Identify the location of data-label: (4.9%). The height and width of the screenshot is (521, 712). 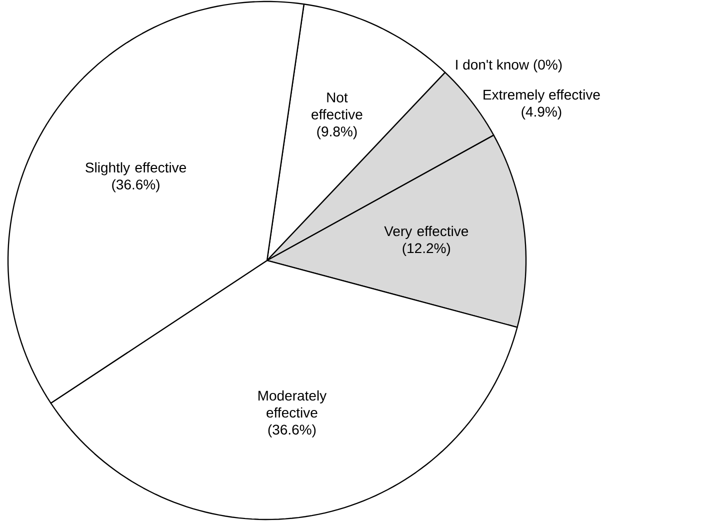
(542, 113).